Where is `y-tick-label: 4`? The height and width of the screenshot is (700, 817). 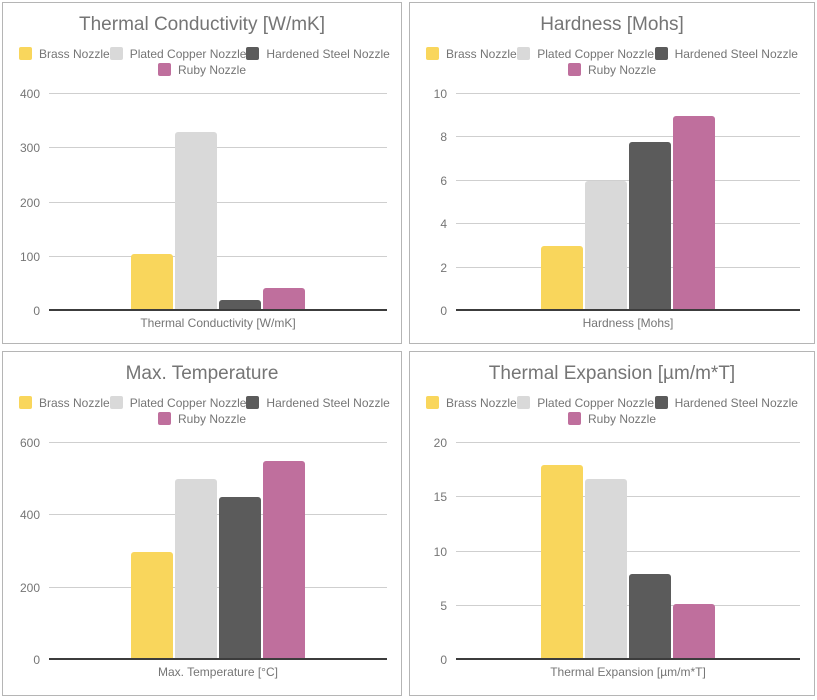
y-tick-label: 4 is located at coordinates (443, 224).